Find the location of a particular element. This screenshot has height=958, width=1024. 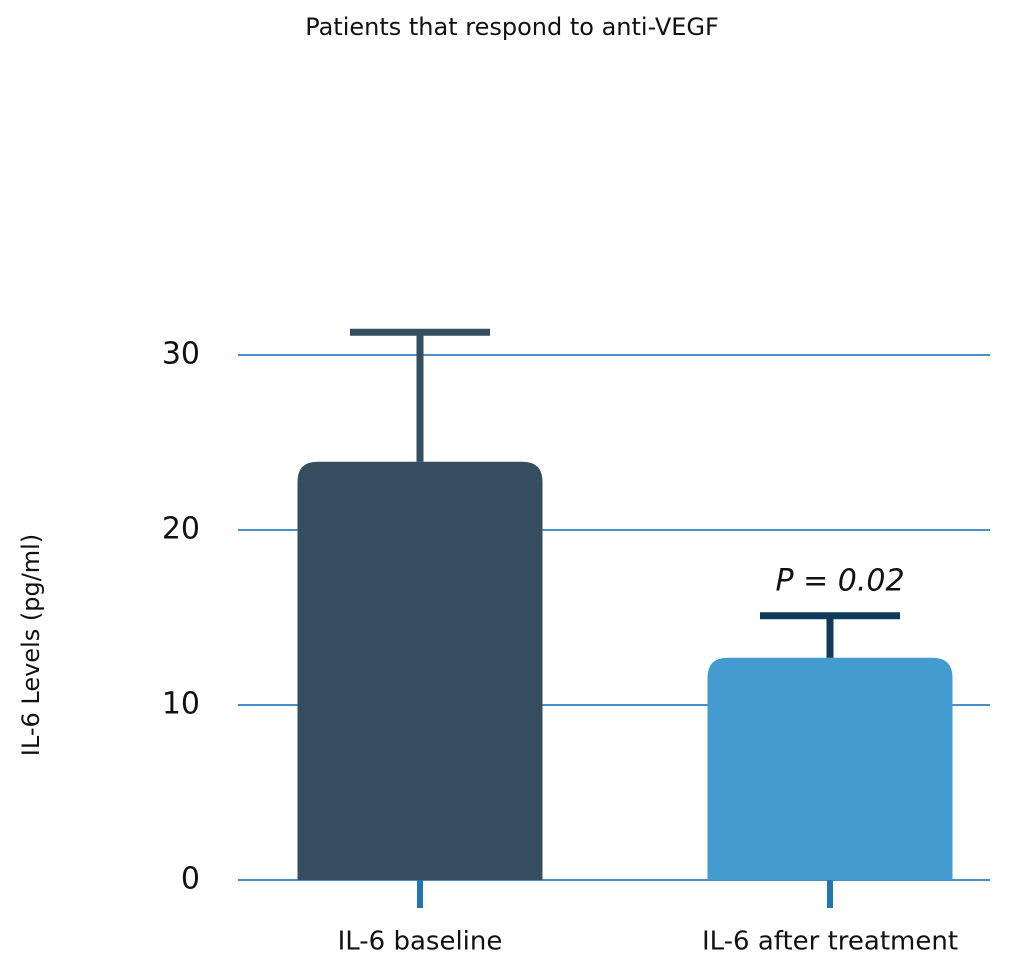

chart-title: Patients that respond to anti-VEGF is located at coordinates (512, 27).